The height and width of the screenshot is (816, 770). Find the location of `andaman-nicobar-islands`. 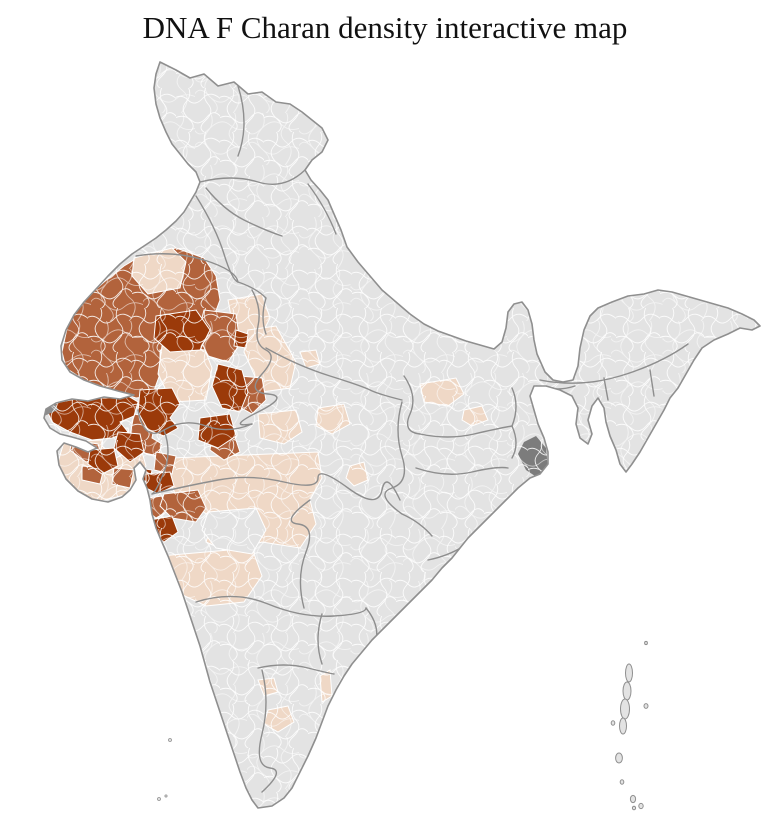

andaman-nicobar-islands is located at coordinates (629, 725).